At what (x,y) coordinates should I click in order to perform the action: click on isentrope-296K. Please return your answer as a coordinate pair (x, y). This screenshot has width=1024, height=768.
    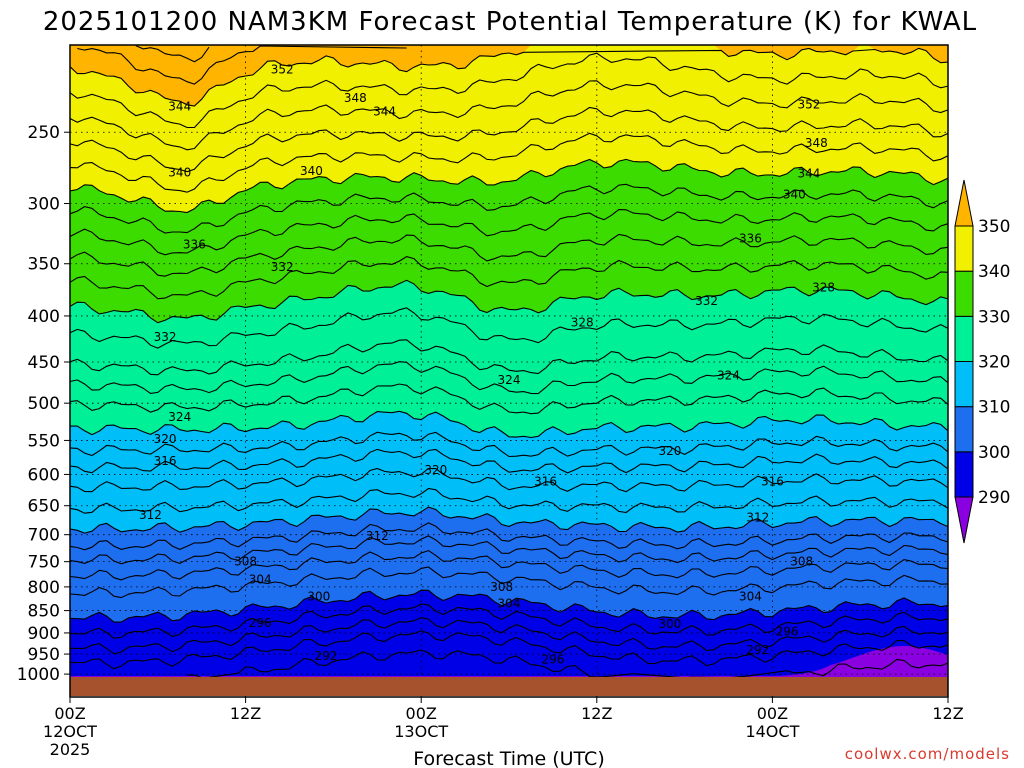
    Looking at the image, I should click on (509, 636).